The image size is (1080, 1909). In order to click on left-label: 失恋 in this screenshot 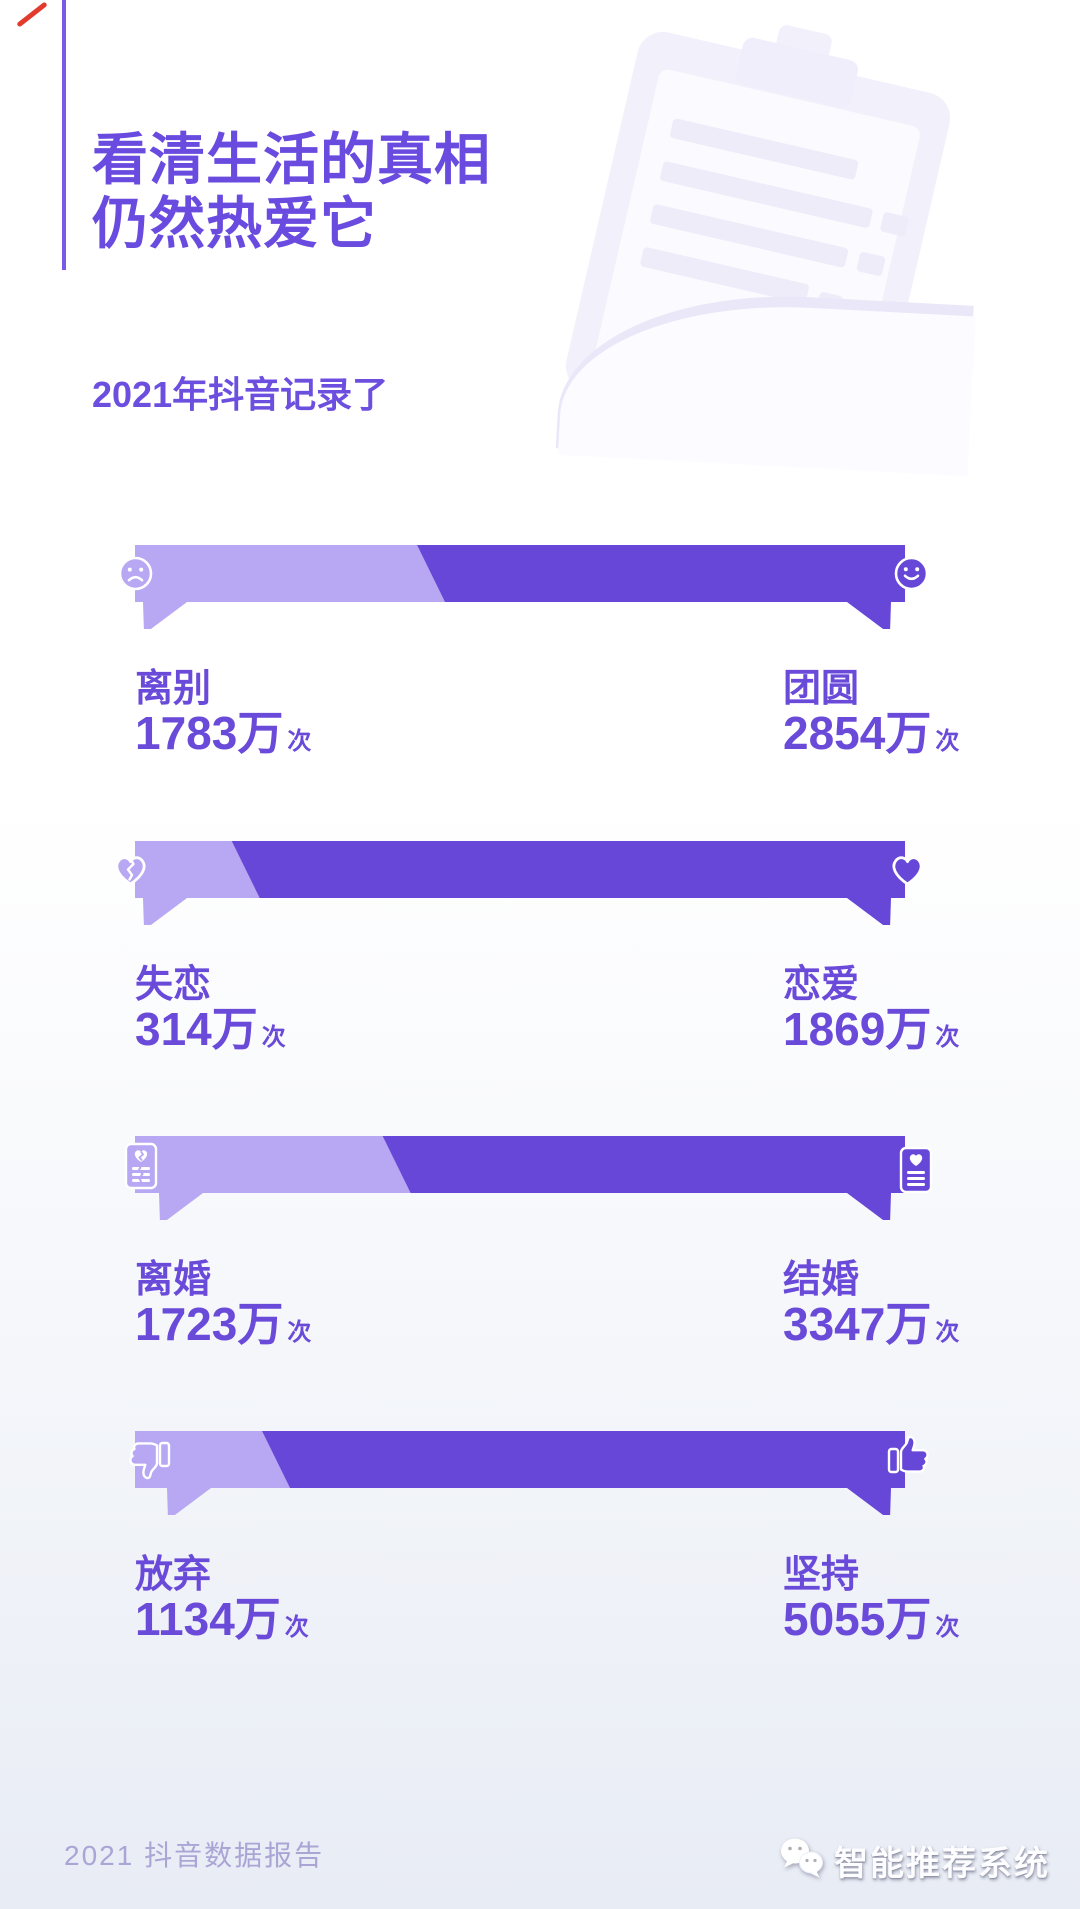, I will do `click(173, 985)`.